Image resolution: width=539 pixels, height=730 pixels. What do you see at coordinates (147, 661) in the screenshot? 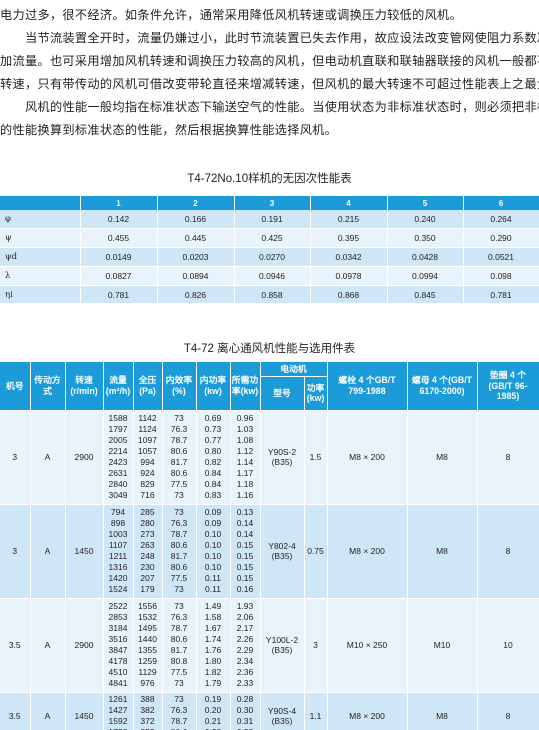
I see `cell-value: 1259` at bounding box center [147, 661].